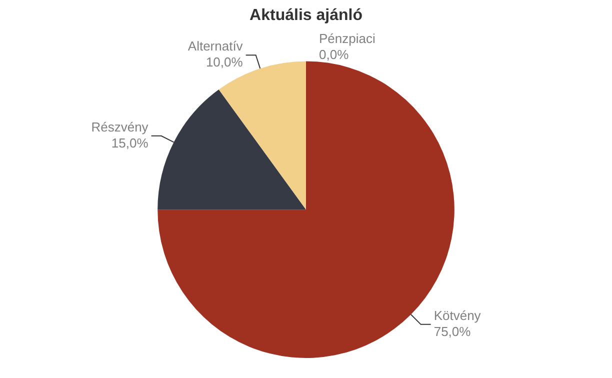 The height and width of the screenshot is (378, 612). Describe the element at coordinates (216, 46) in the screenshot. I see `slice-label: Alternatív` at that location.